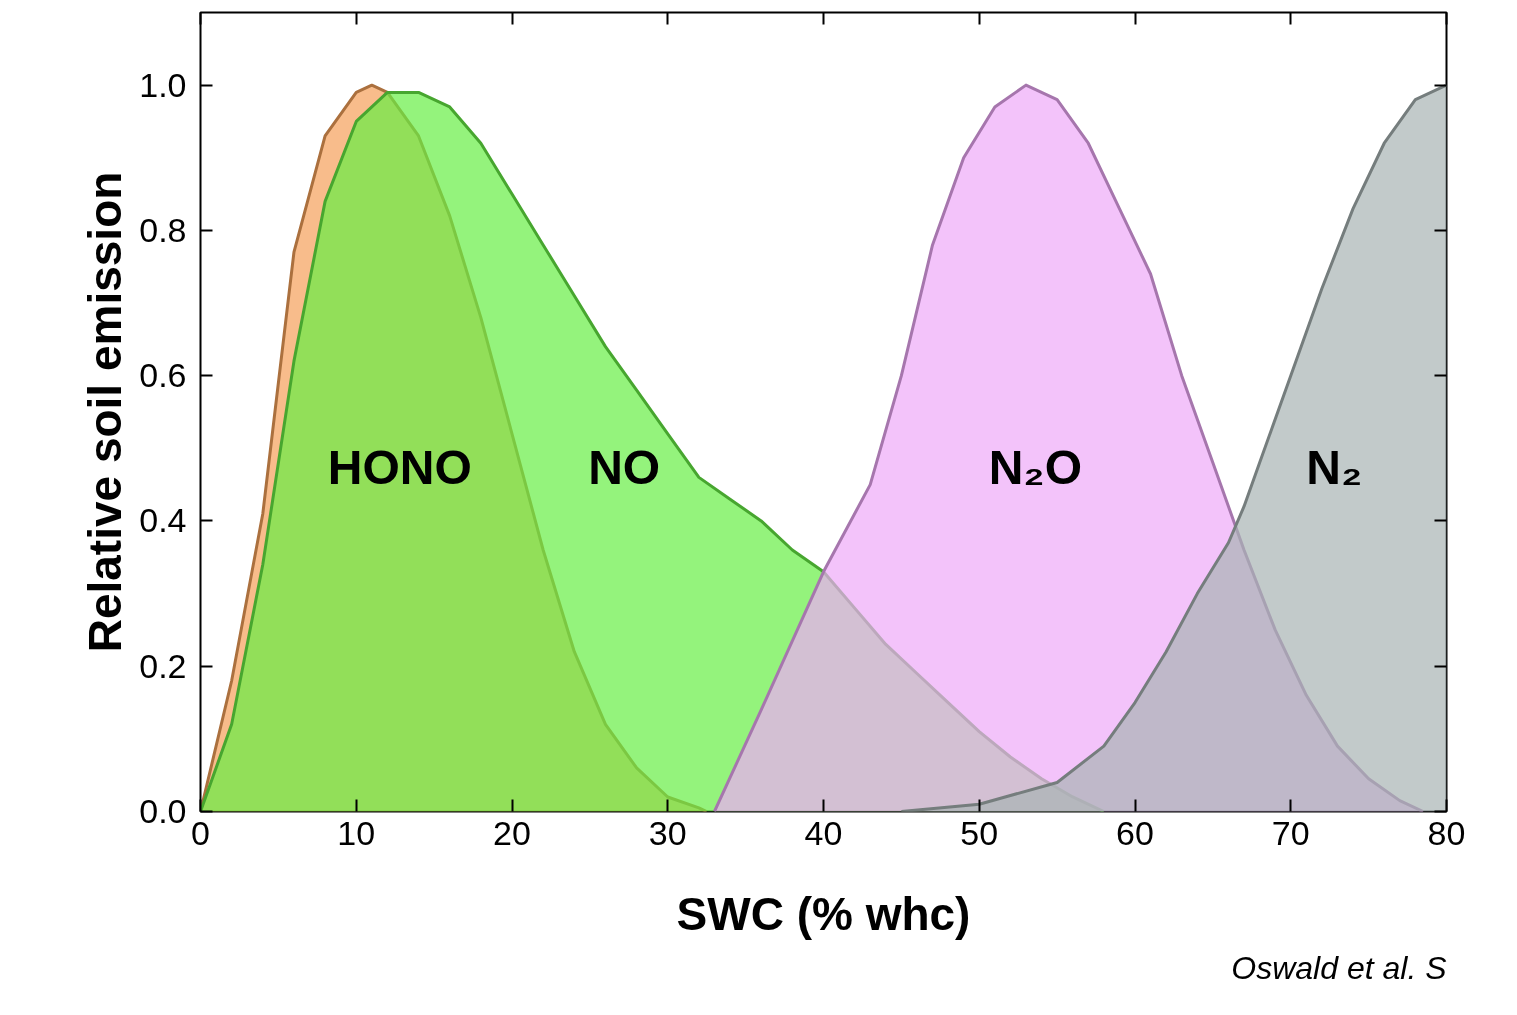  I want to click on x-tick-label: 50, so click(979, 832).